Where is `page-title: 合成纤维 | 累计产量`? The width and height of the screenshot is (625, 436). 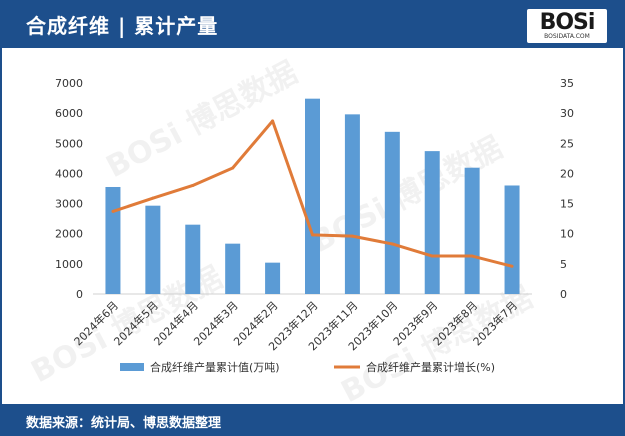
page-title: 合成纤维 | 累计产量 is located at coordinates (122, 26).